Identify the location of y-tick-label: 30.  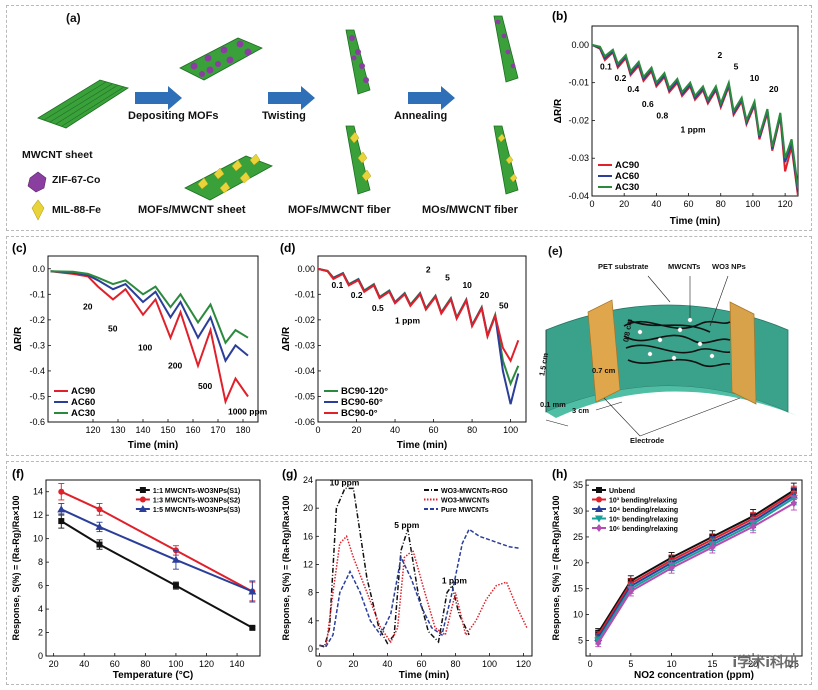
(578, 511).